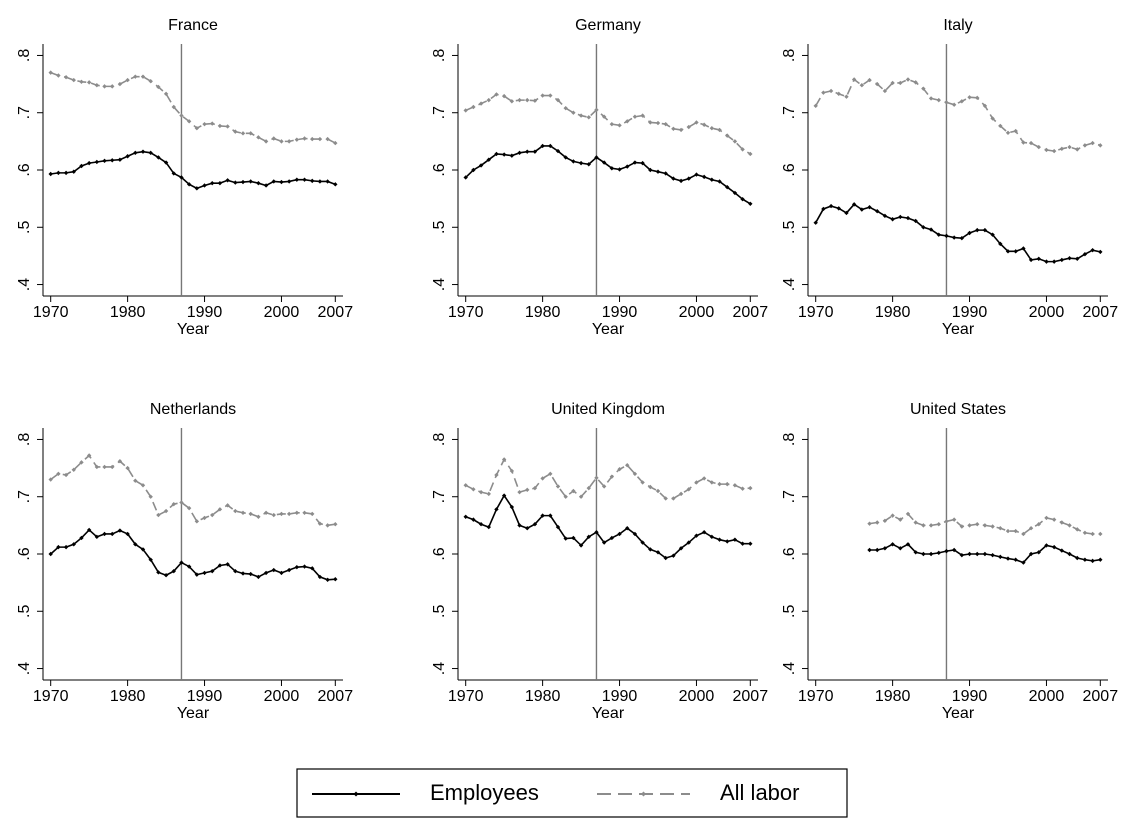  I want to click on panel-title: France, so click(193, 25).